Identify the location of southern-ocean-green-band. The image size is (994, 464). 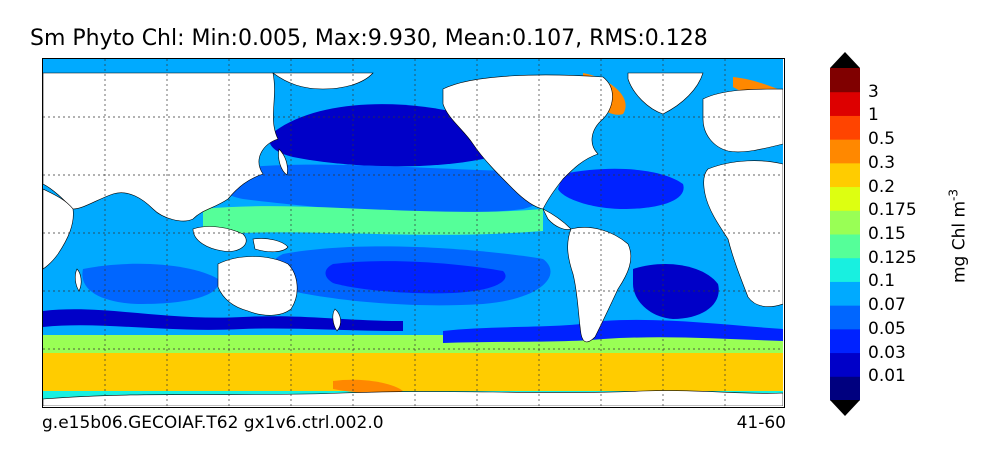
(413, 344).